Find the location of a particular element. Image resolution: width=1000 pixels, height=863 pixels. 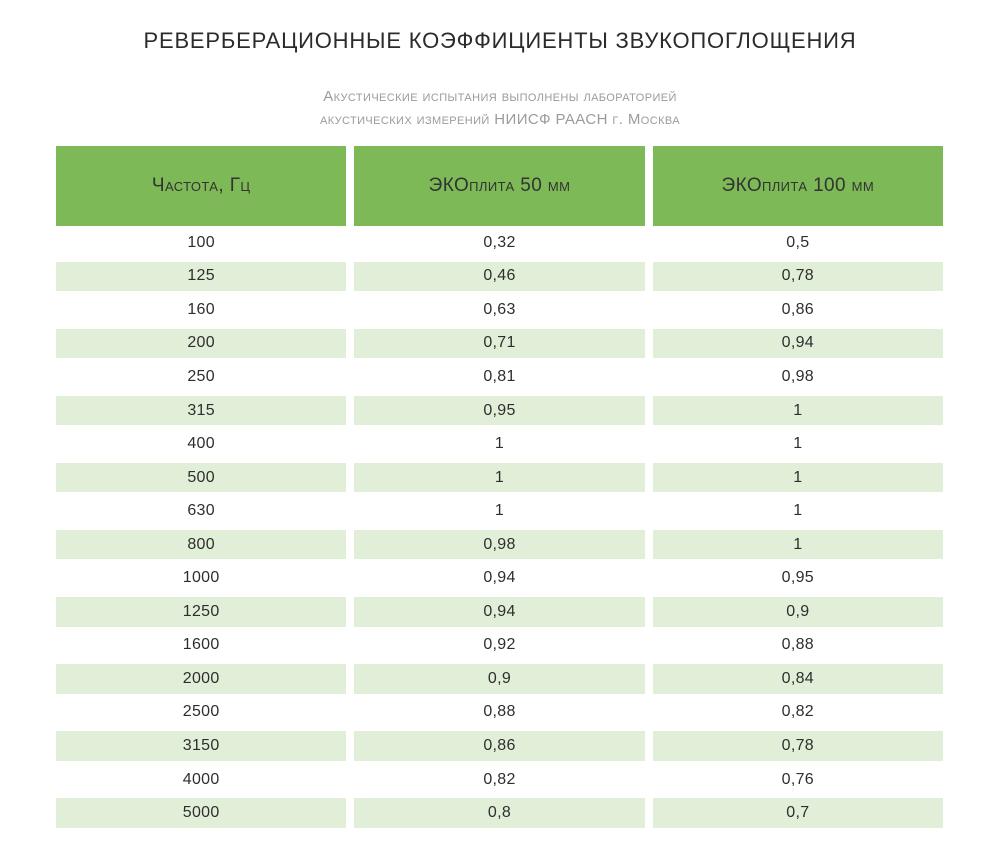

table-cell: 0,7 is located at coordinates (797, 813).